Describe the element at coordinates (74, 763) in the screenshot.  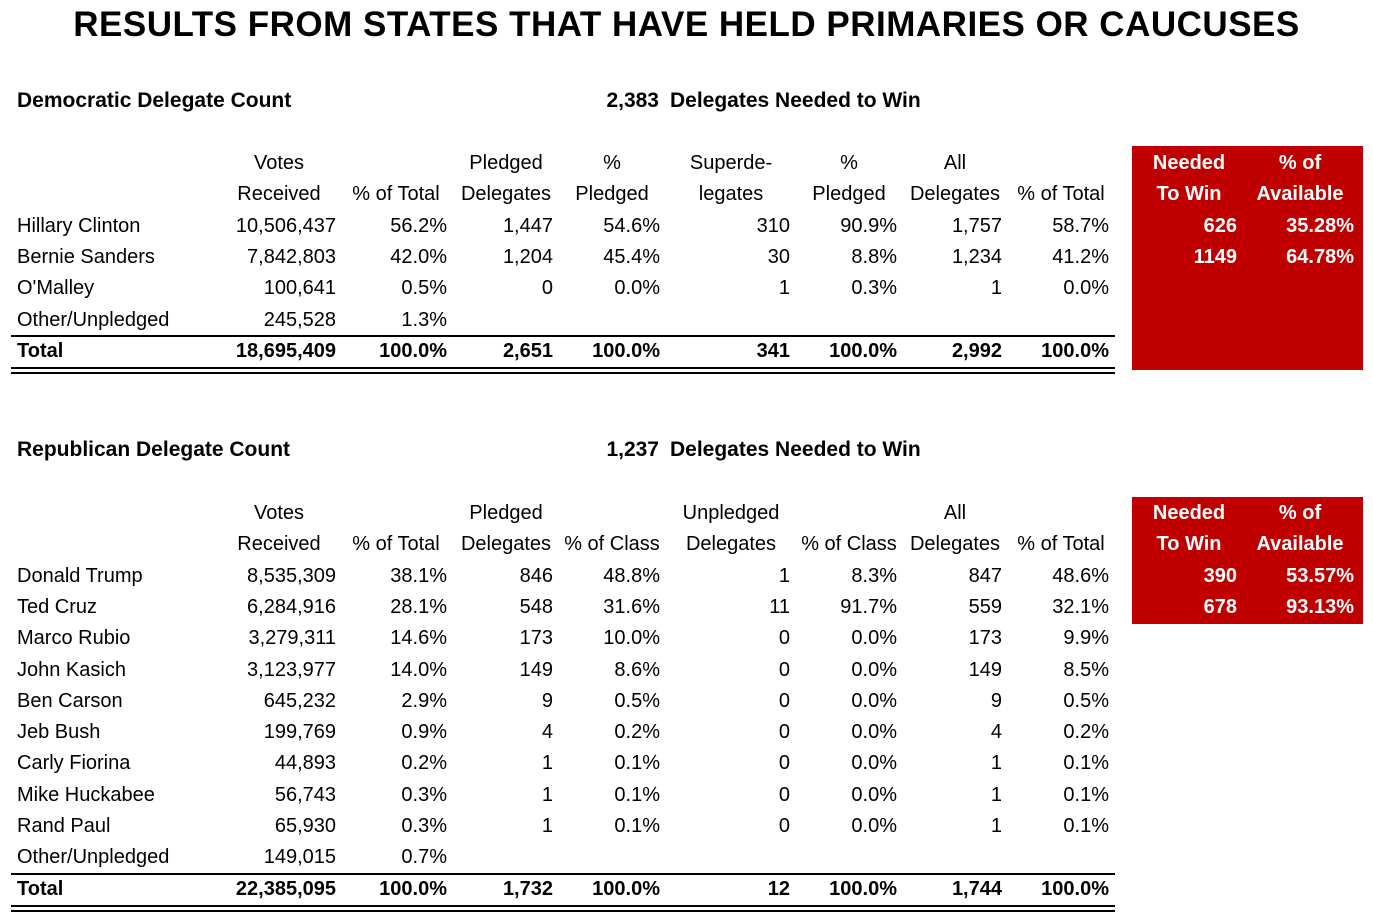
I see `candidate-name: Carly Fiorina` at that location.